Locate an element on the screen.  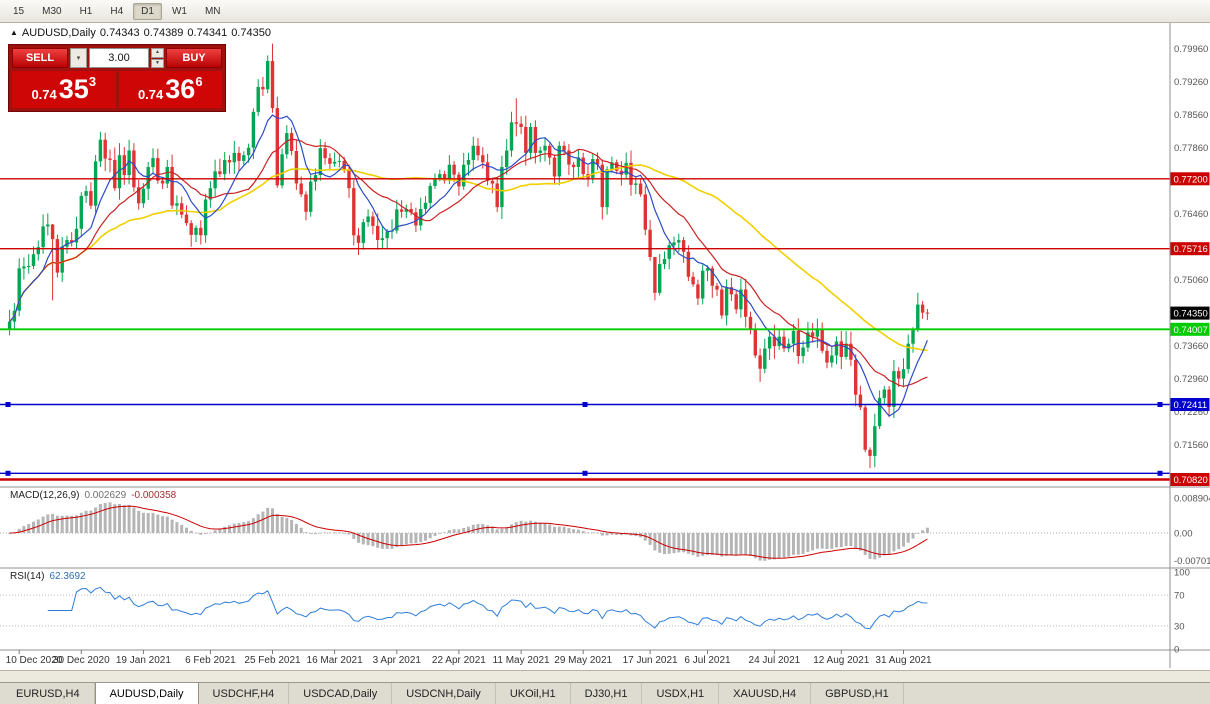
svg-text: 29 May 2021 is located at coordinates (583, 660).